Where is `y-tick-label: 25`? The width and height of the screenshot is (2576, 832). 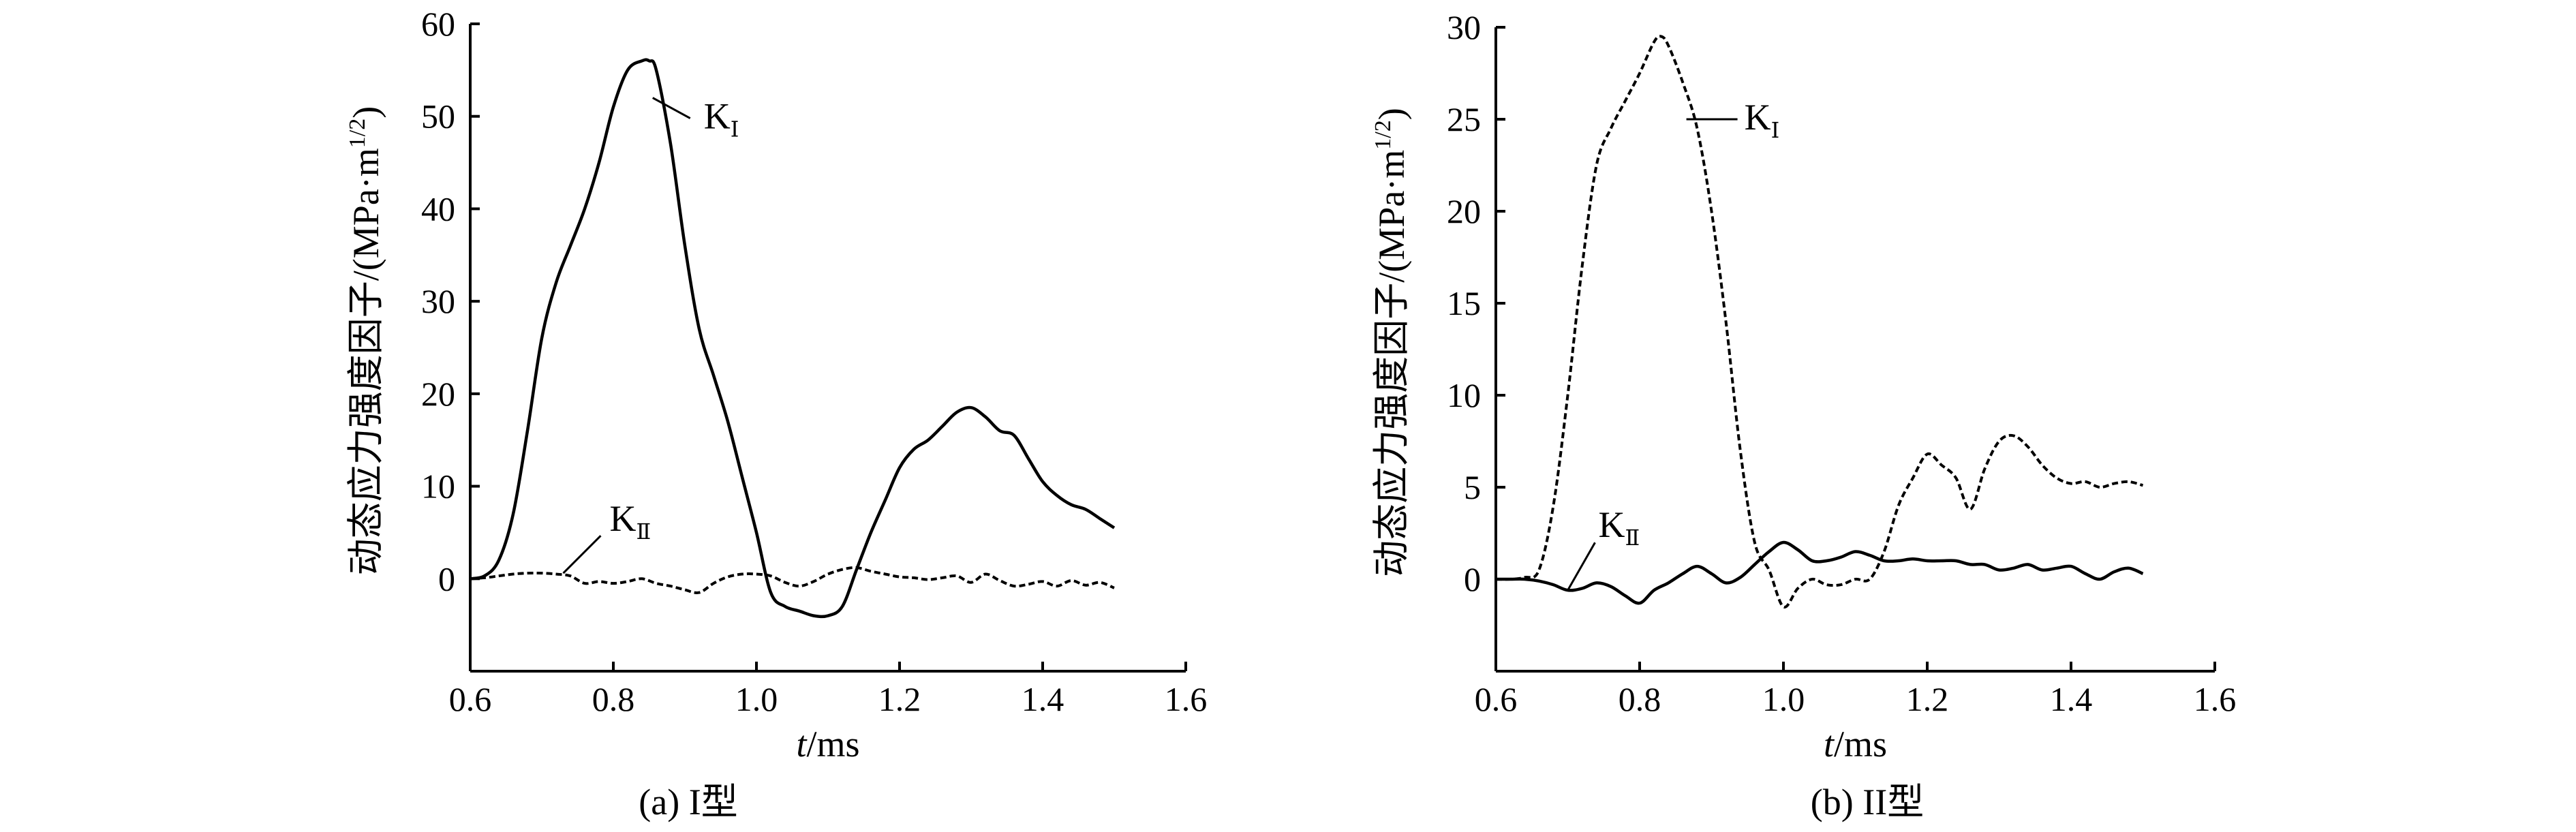 y-tick-label: 25 is located at coordinates (1464, 119).